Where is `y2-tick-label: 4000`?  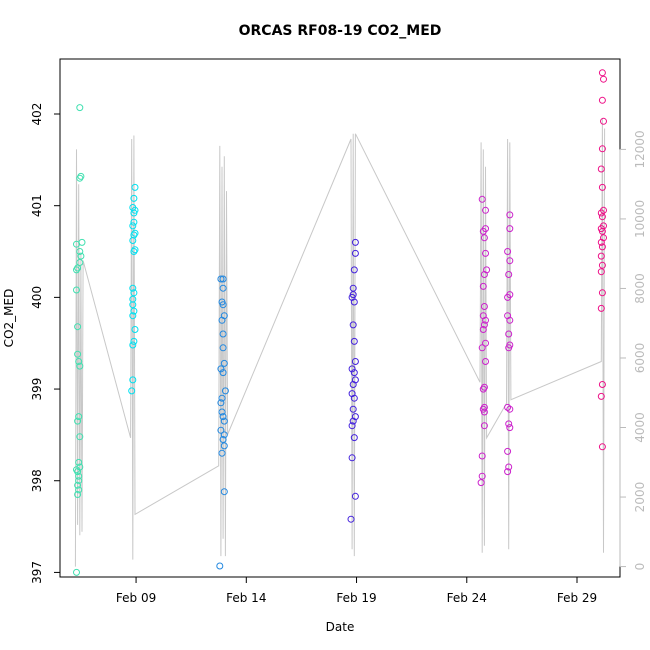 y2-tick-label: 4000 is located at coordinates (640, 427).